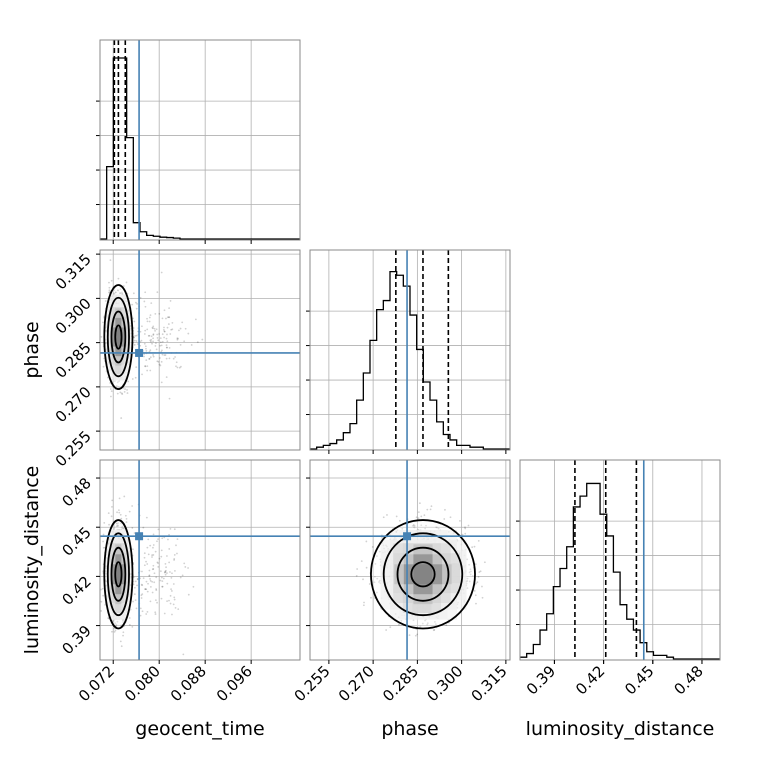  I want to click on x-tick-label-luminosity_distance: 0.48, so click(688, 680).